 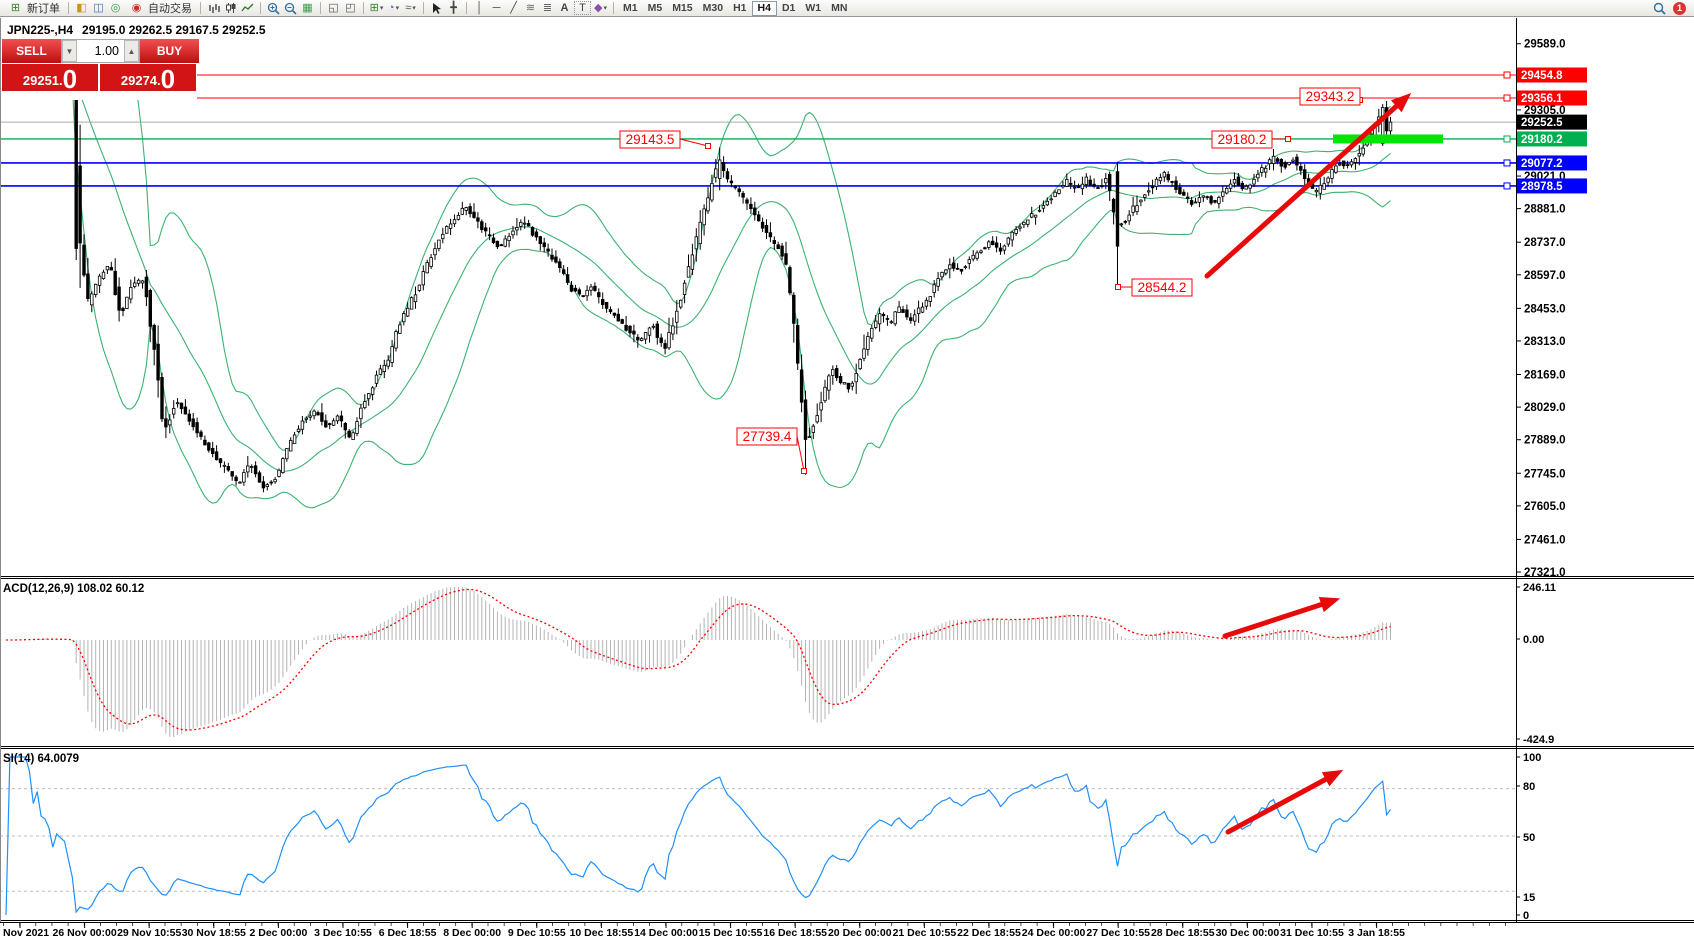 What do you see at coordinates (69, 51) in the screenshot?
I see `volume-decrease-button: ▼` at bounding box center [69, 51].